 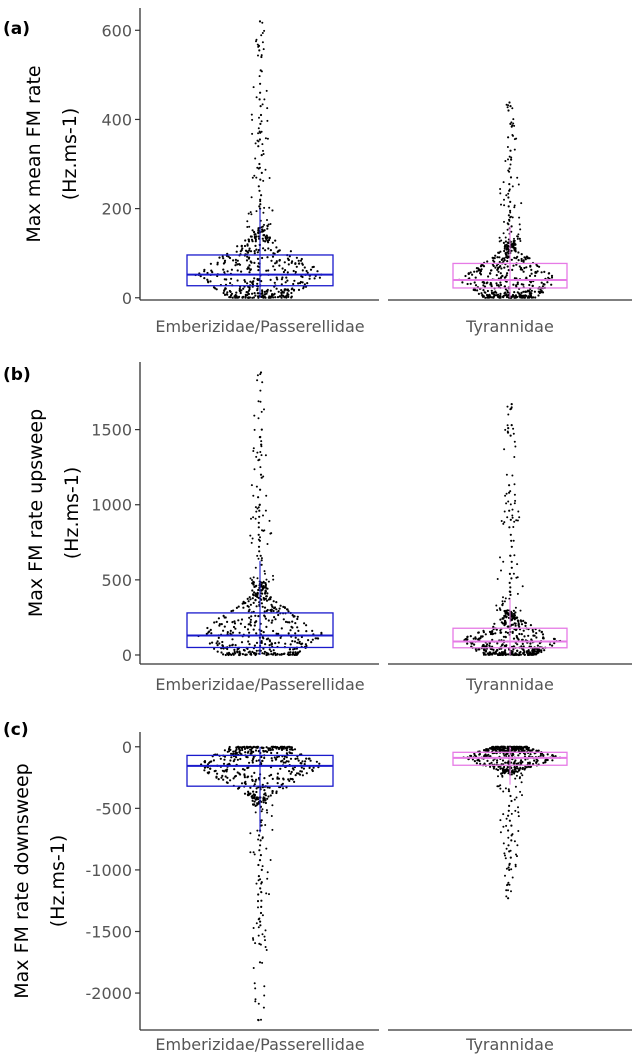 What do you see at coordinates (260, 883) in the screenshot?
I see `series-emberizidae-passerellidae` at bounding box center [260, 883].